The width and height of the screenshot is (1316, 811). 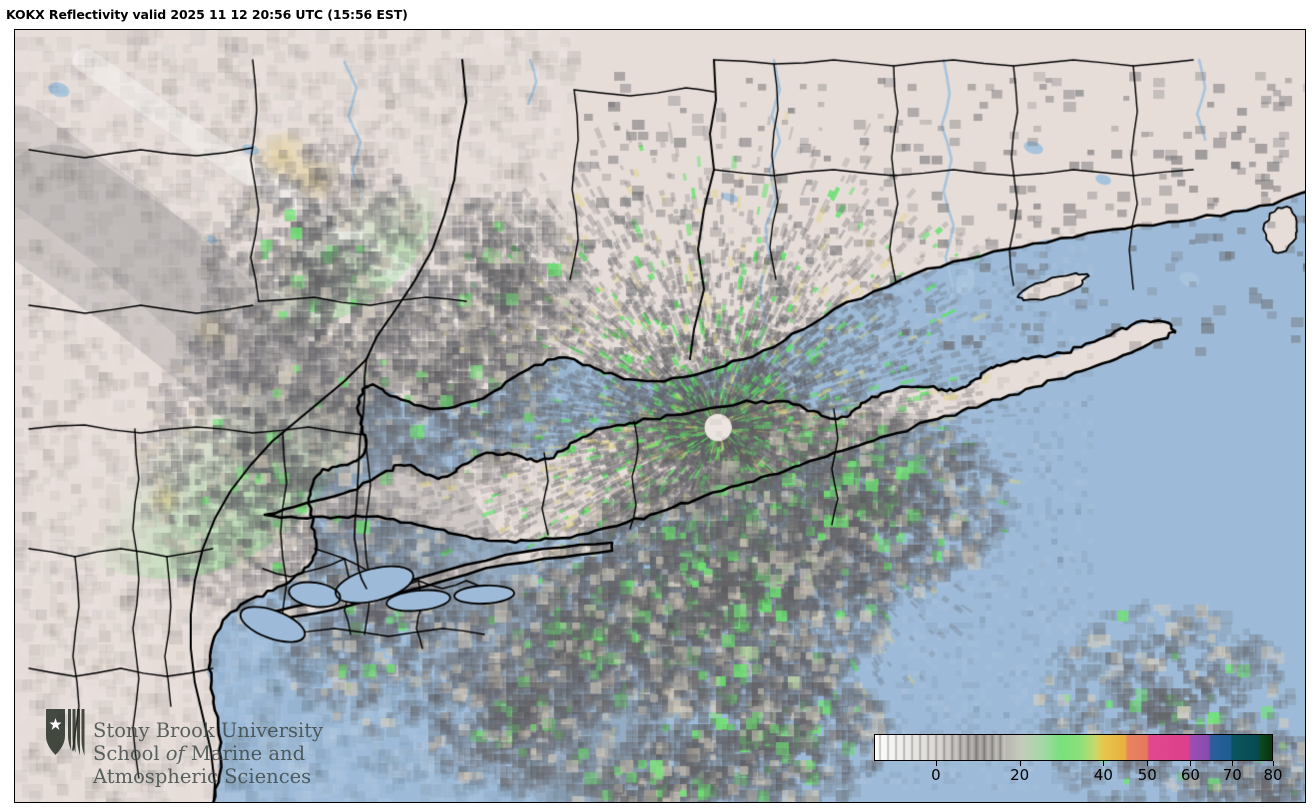 I want to click on colorbar-swatch, so click(x=1073, y=747).